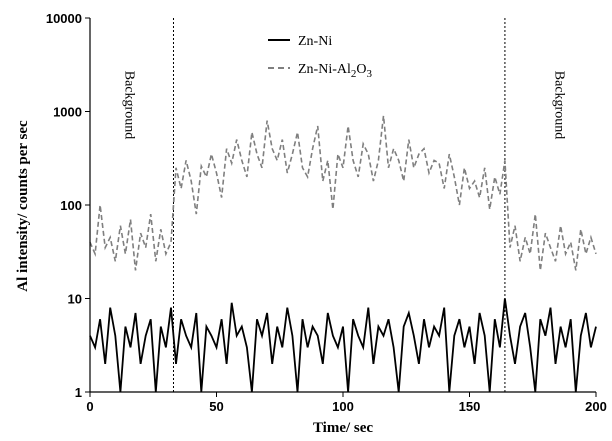 Image resolution: width=612 pixels, height=441 pixels. Describe the element at coordinates (470, 406) in the screenshot. I see `x-tick-label: 150` at that location.